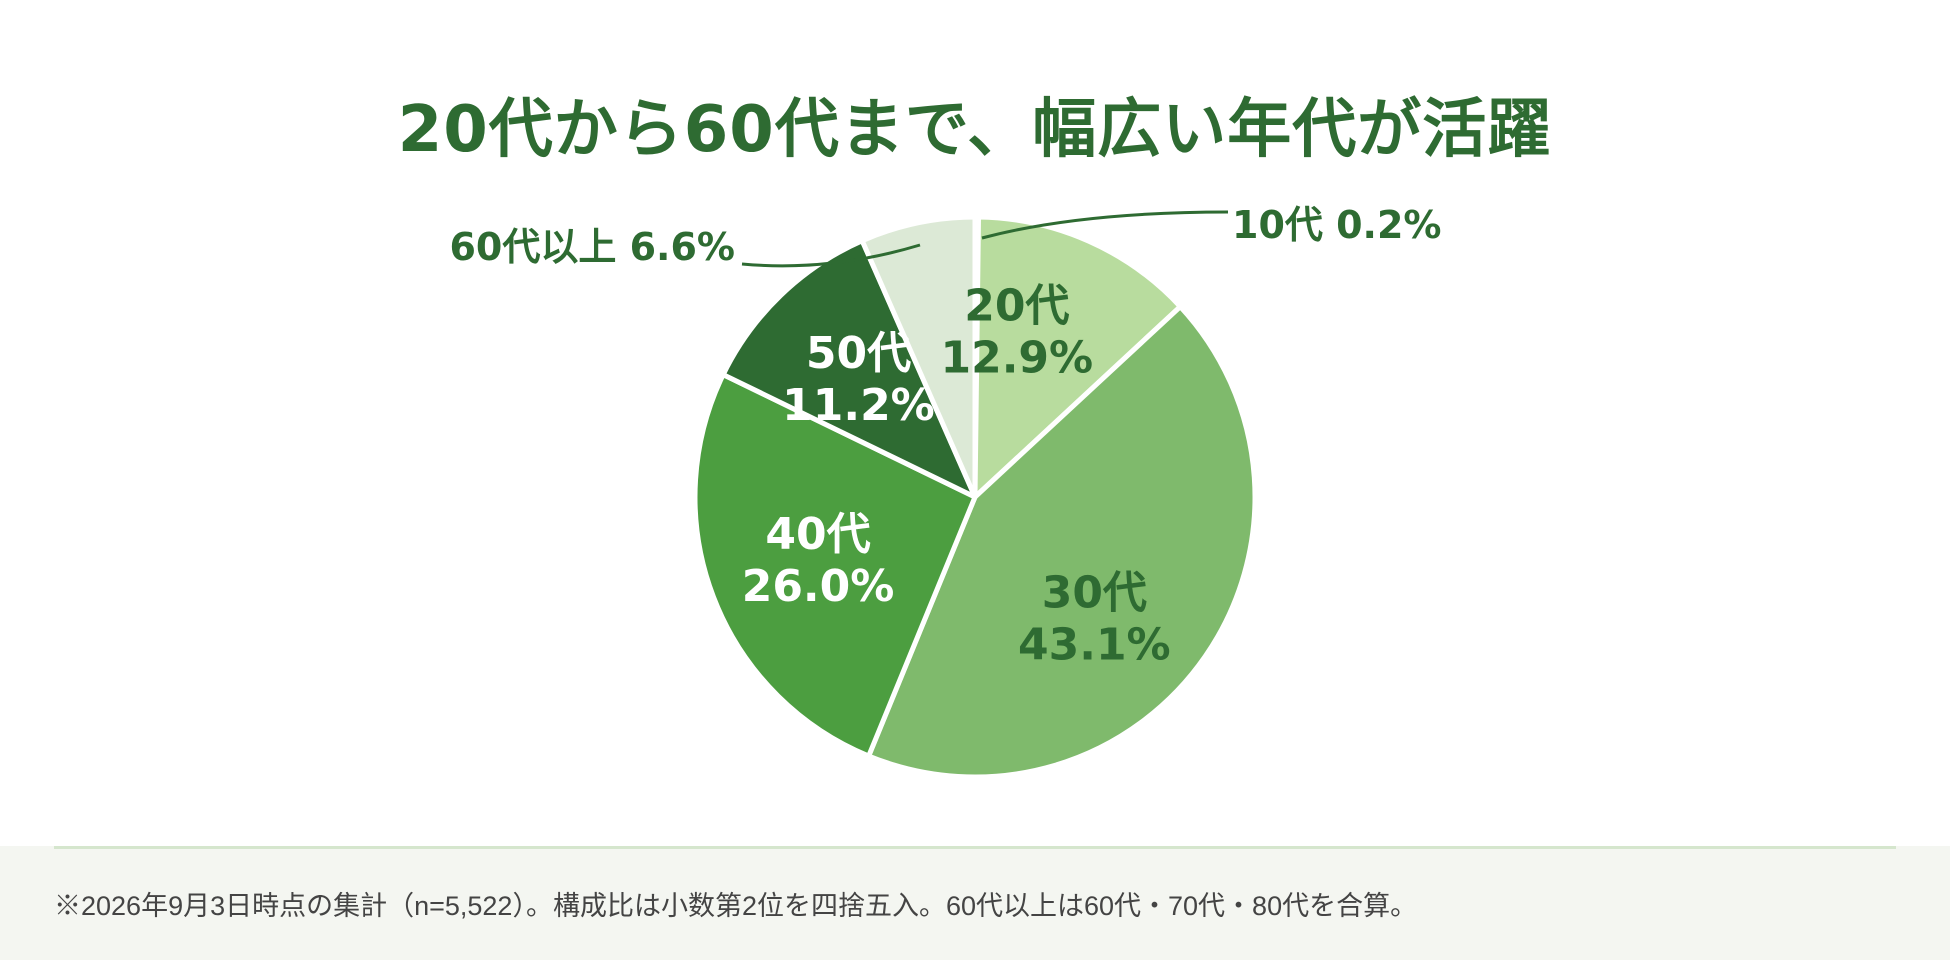 Image resolution: width=1950 pixels, height=960 pixels. Describe the element at coordinates (975, 847) in the screenshot. I see `footer-divider` at that location.